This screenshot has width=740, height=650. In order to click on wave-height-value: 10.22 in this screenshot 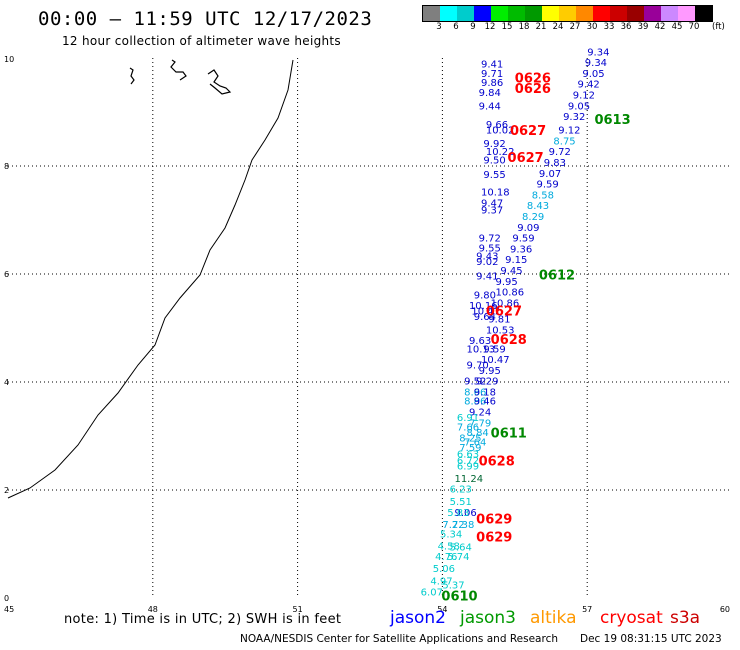, I will do `click(500, 152)`.